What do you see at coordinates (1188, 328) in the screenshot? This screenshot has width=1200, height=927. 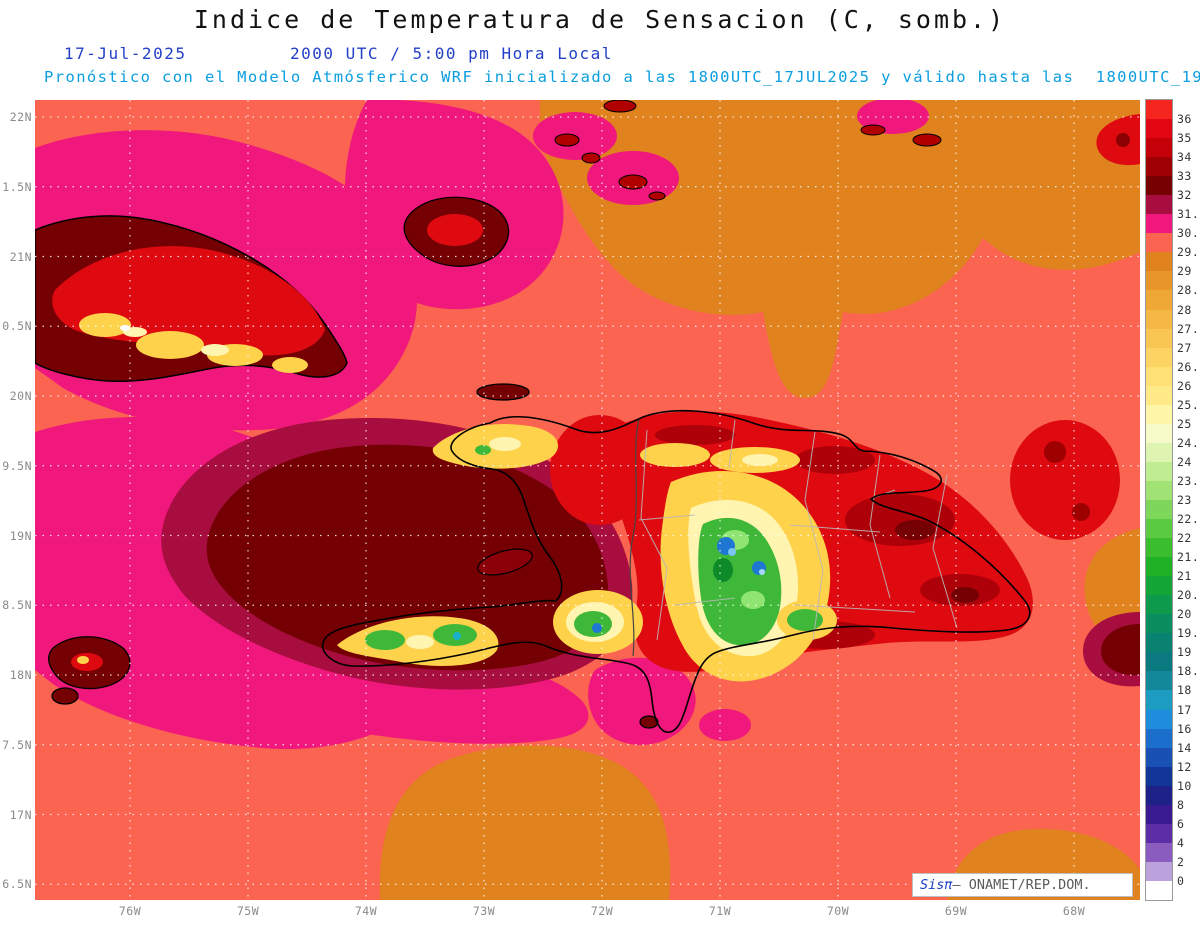 I see `colorbar-tick-label: 27.5` at bounding box center [1188, 328].